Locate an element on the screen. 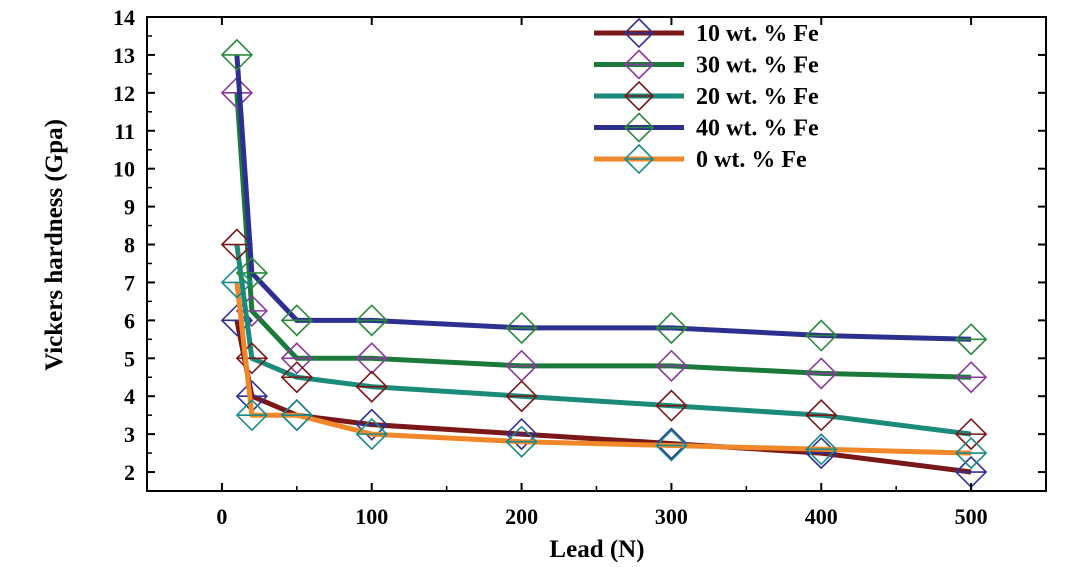  y-tick-label: 13 is located at coordinates (124, 55).